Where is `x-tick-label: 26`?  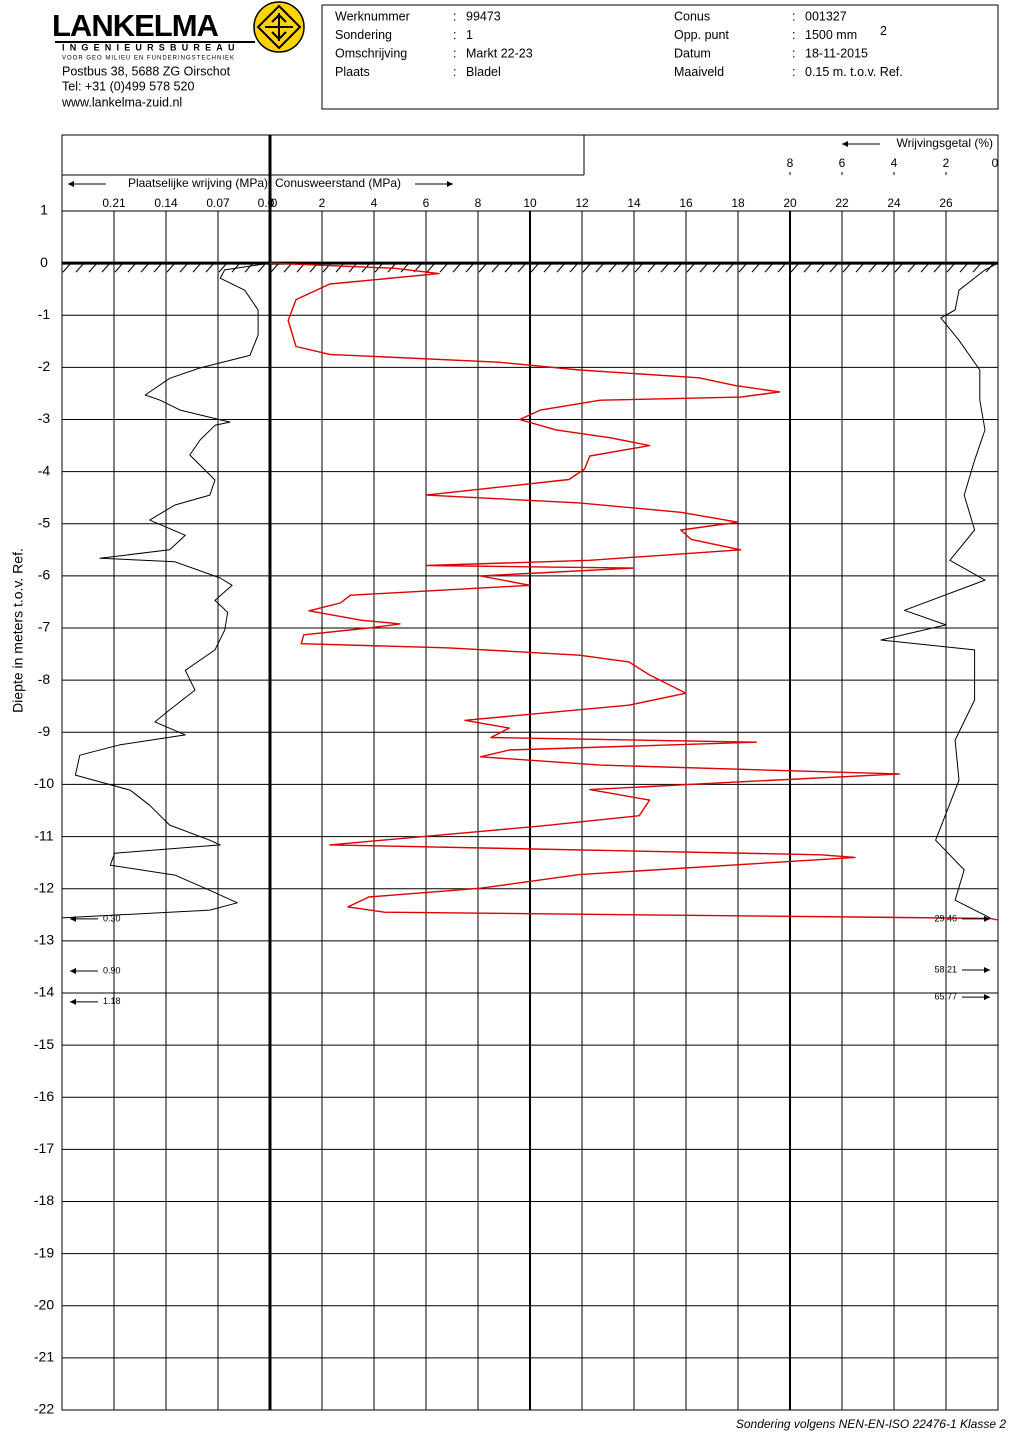
x-tick-label: 26 is located at coordinates (946, 203).